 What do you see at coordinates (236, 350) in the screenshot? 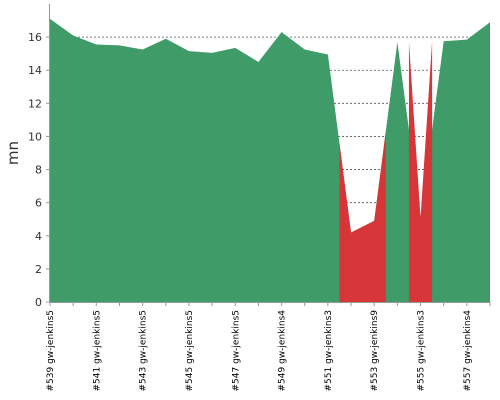
I see `x-tick-label: #547 gw-jenkins5` at bounding box center [236, 350].